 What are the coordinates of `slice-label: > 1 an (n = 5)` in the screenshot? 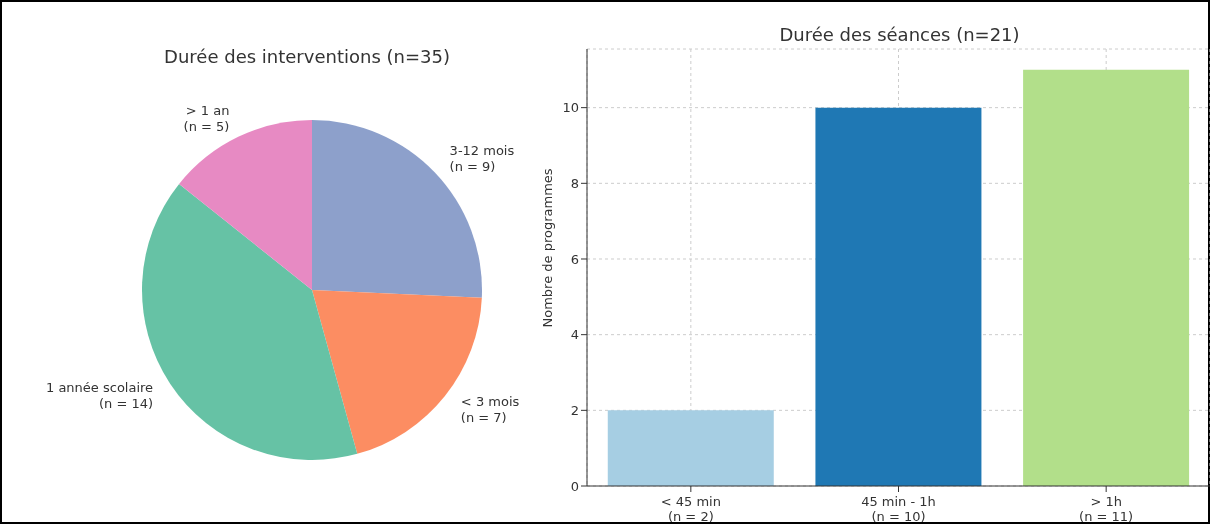 It's located at (206, 119).